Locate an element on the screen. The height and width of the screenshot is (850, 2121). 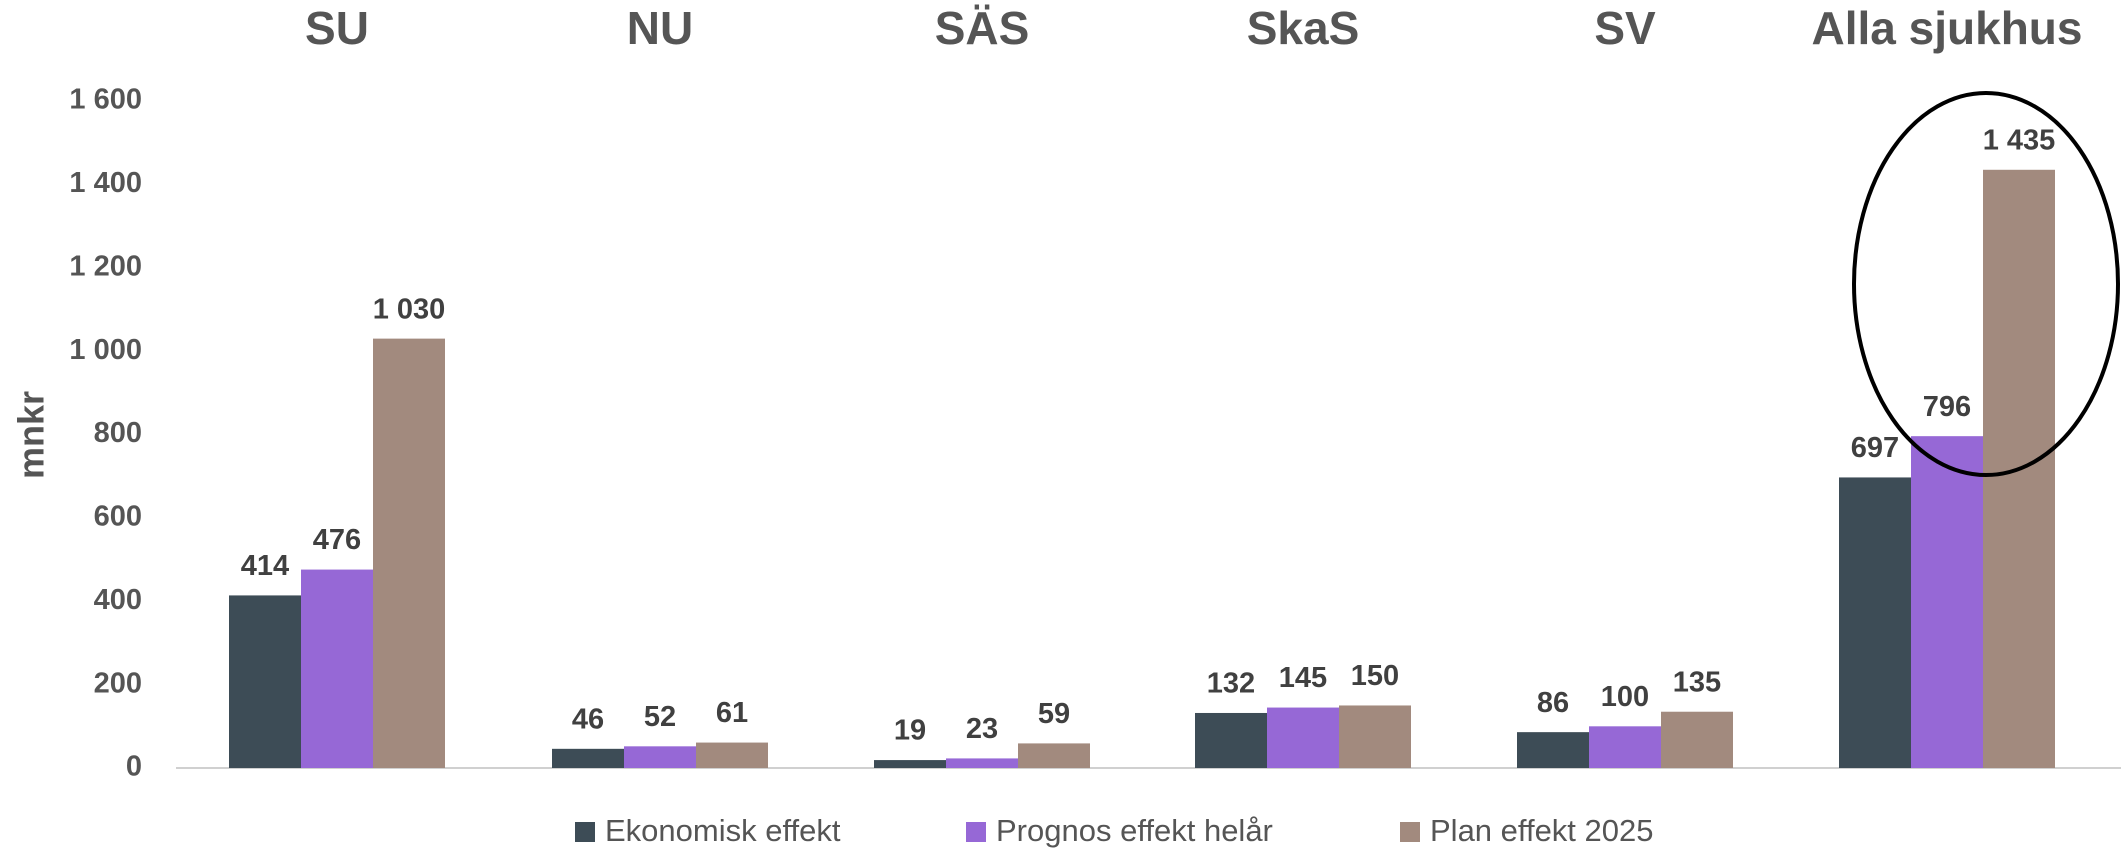
value-label: 52 is located at coordinates (660, 717).